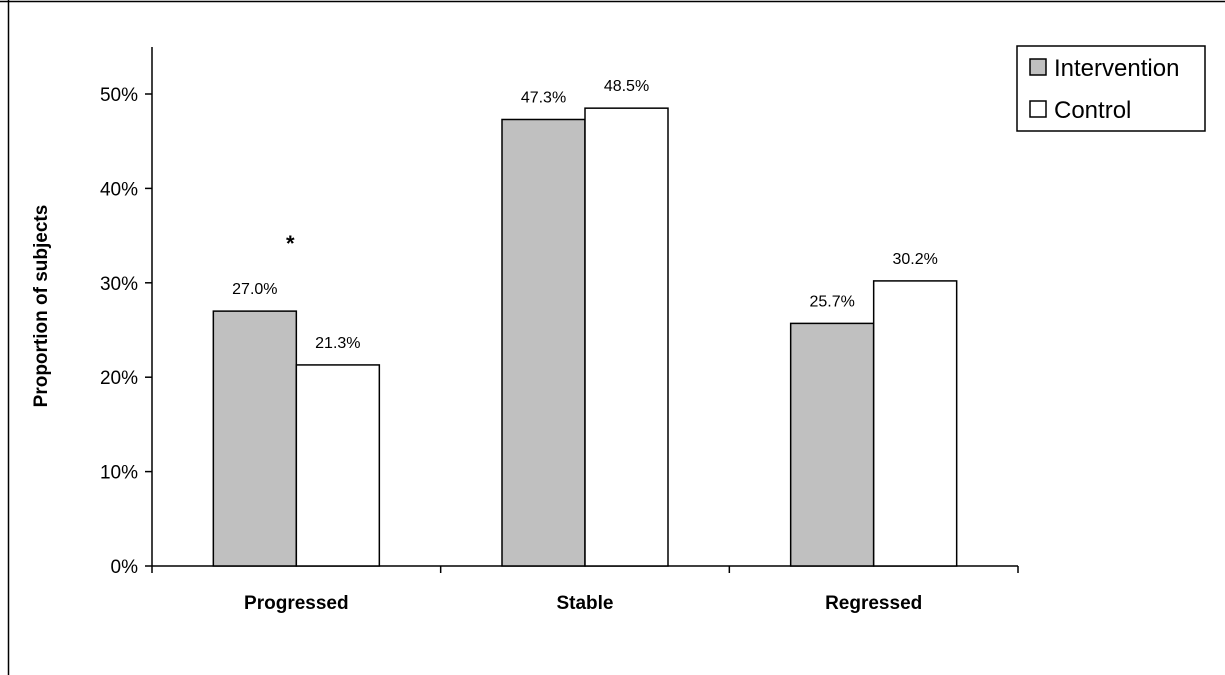  Describe the element at coordinates (831, 301) in the screenshot. I see `data-label: 25.7%` at that location.